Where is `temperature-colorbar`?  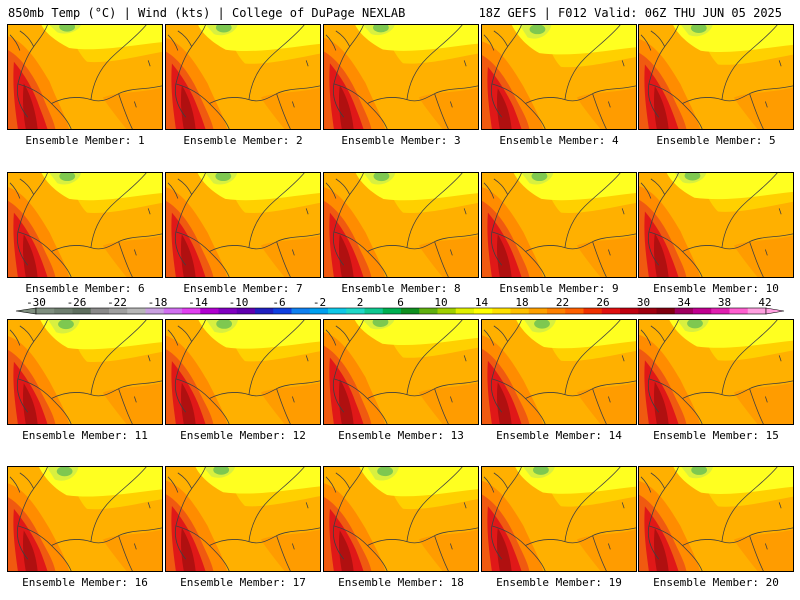
temperature-colorbar is located at coordinates (400, 311).